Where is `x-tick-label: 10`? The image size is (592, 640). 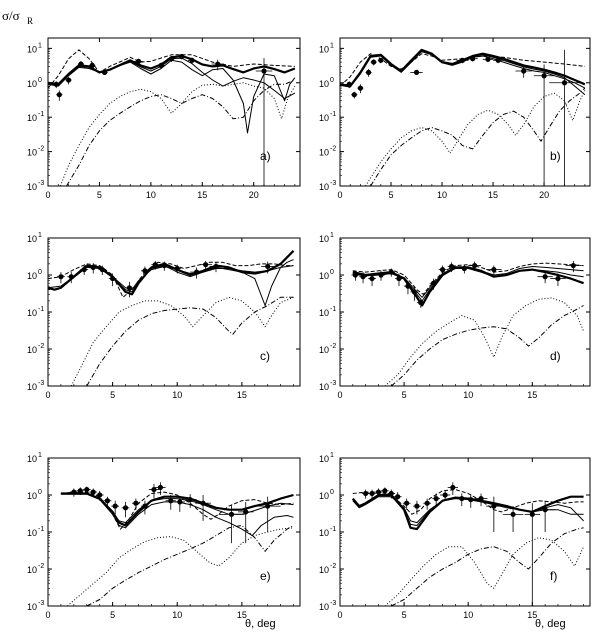
x-tick-label: 10 is located at coordinates (468, 395).